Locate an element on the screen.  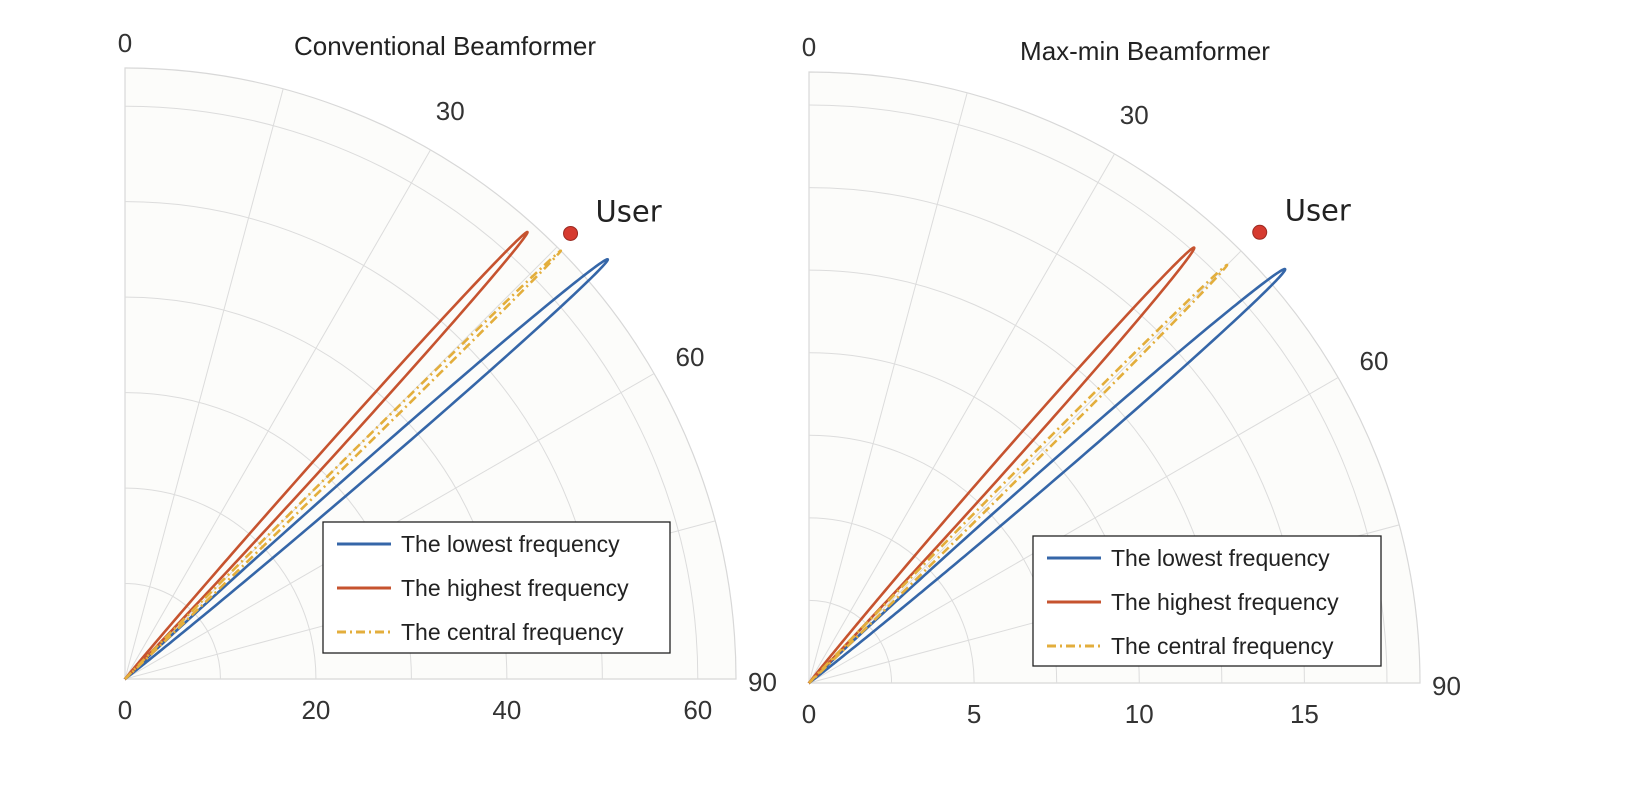
radius-tick-label: 15 is located at coordinates (1304, 714).